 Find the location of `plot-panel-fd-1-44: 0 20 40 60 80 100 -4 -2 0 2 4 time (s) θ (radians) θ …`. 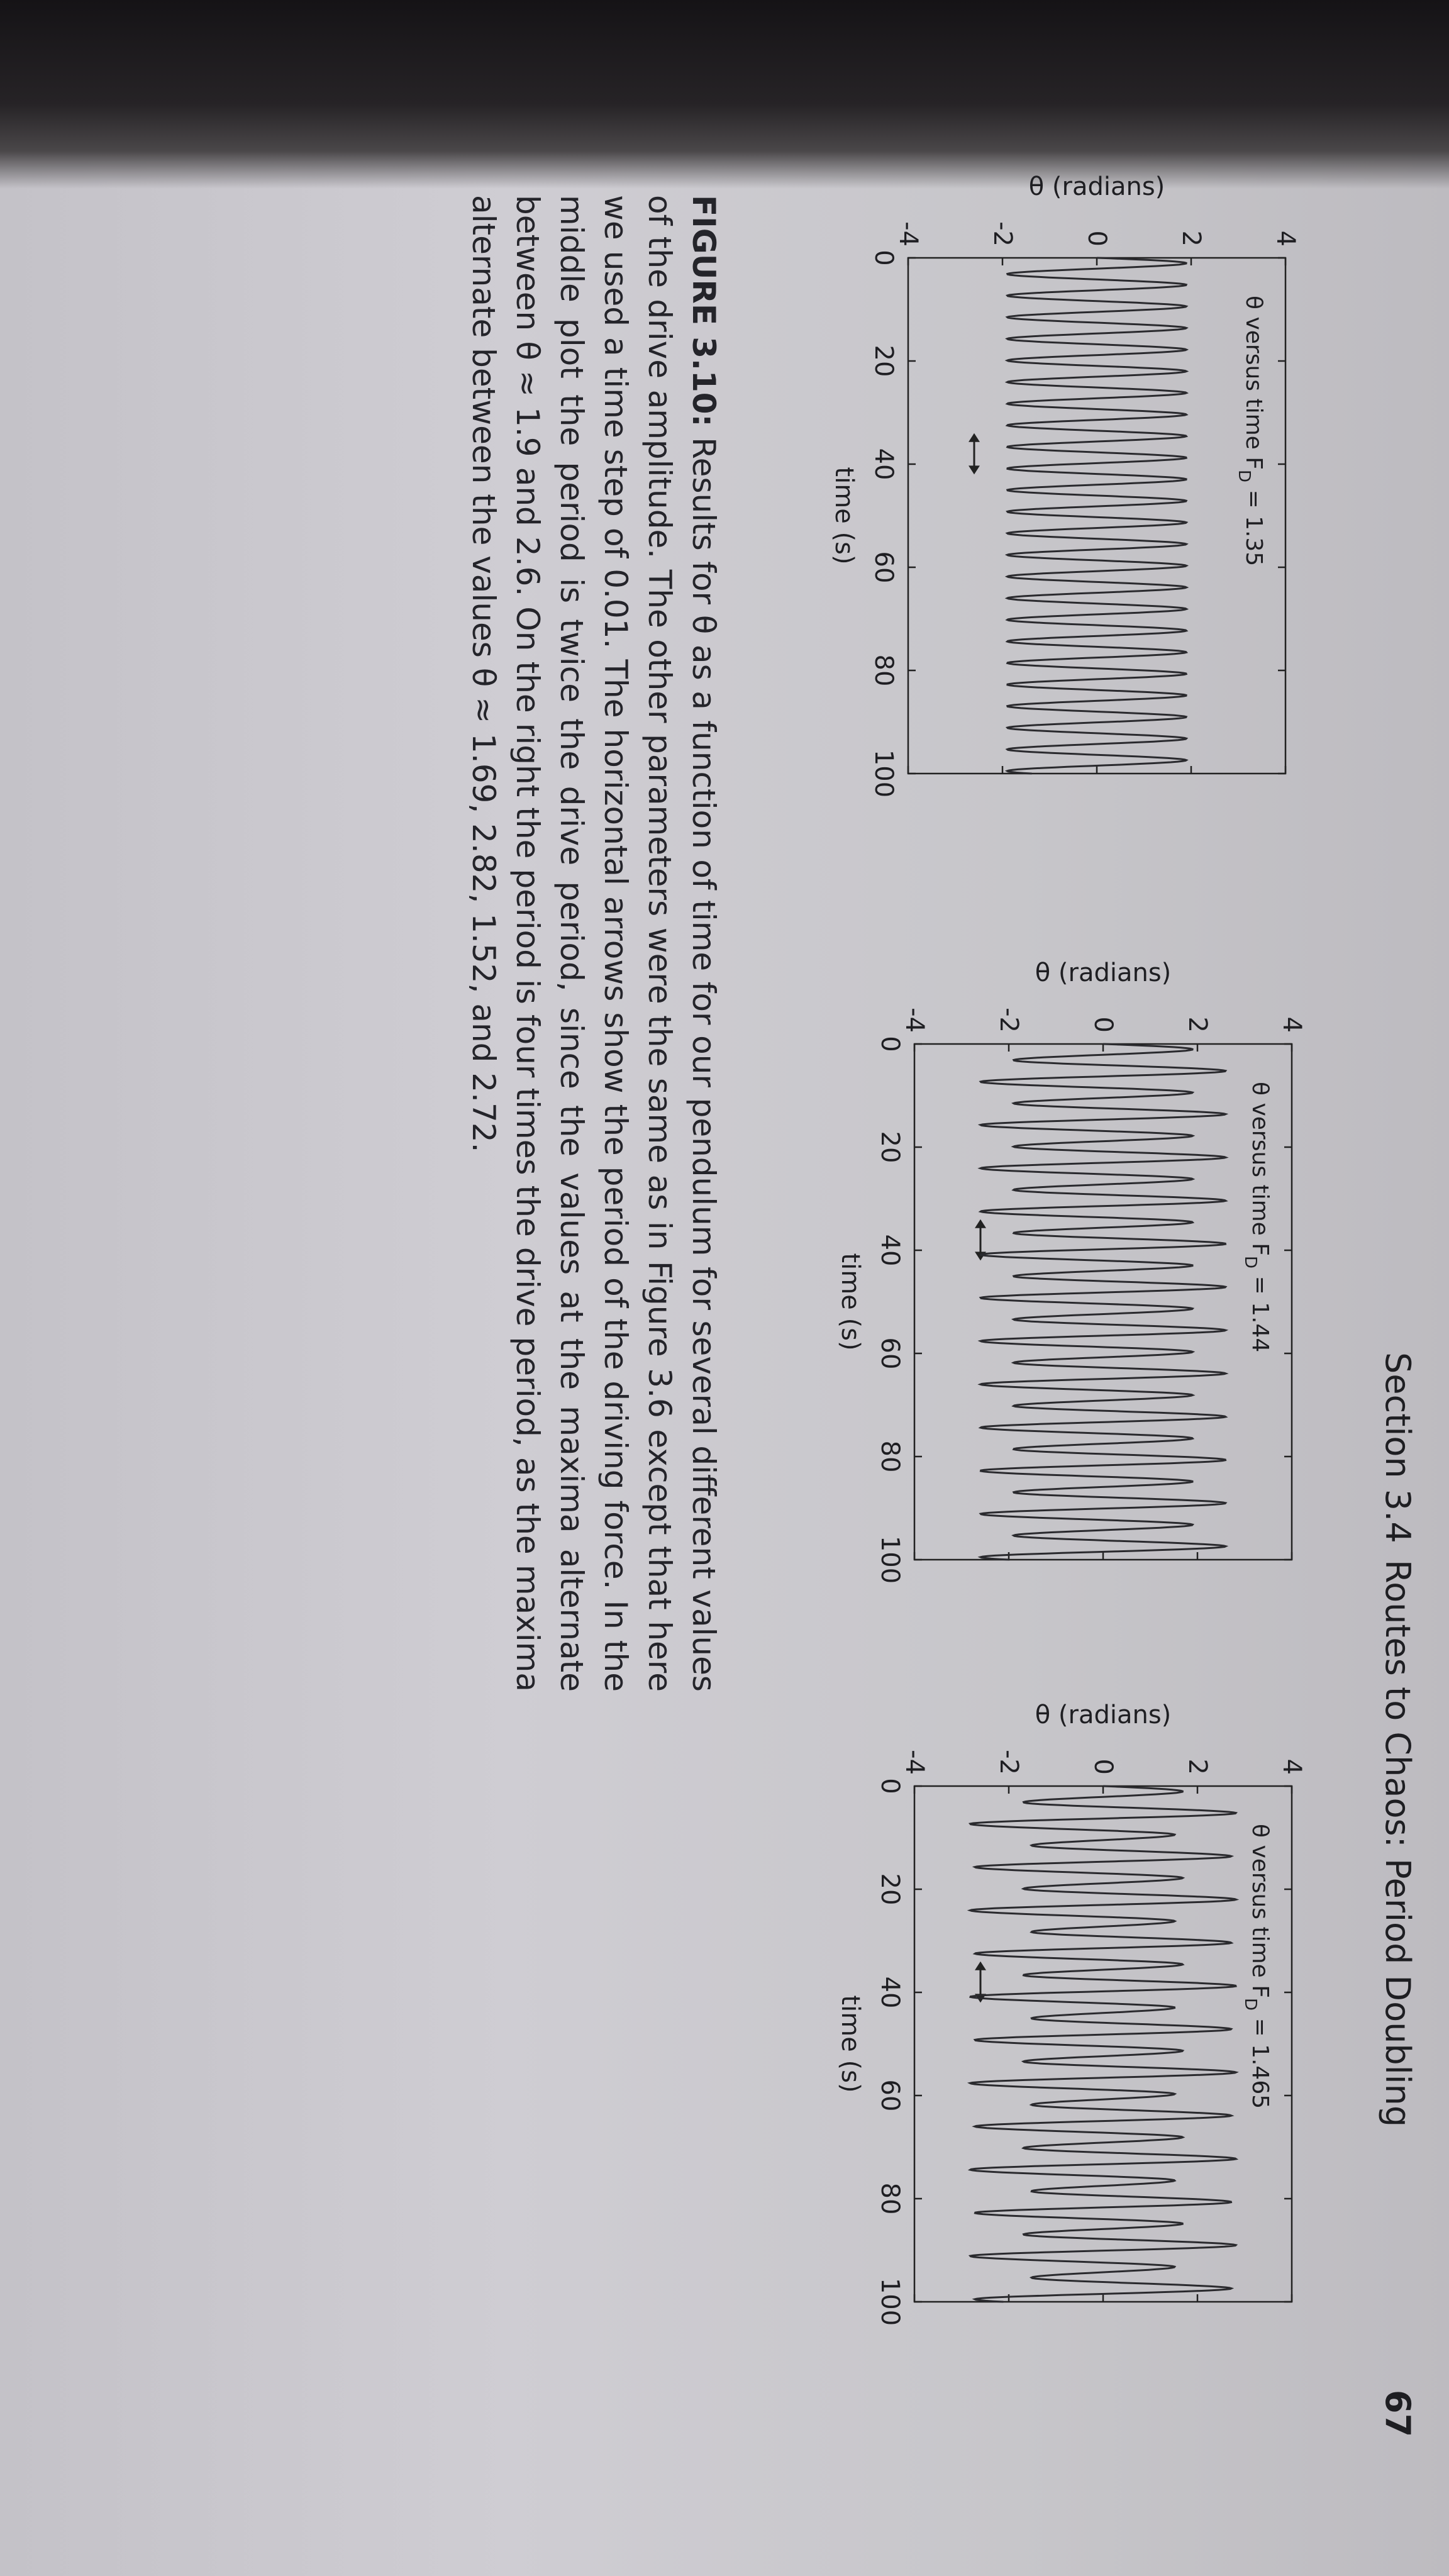

plot-panel-fd-1-44: 0 20 40 60 80 100 -4 -2 0 2 4 time (s) θ (radians) θ … is located at coordinates (1076, 1283).